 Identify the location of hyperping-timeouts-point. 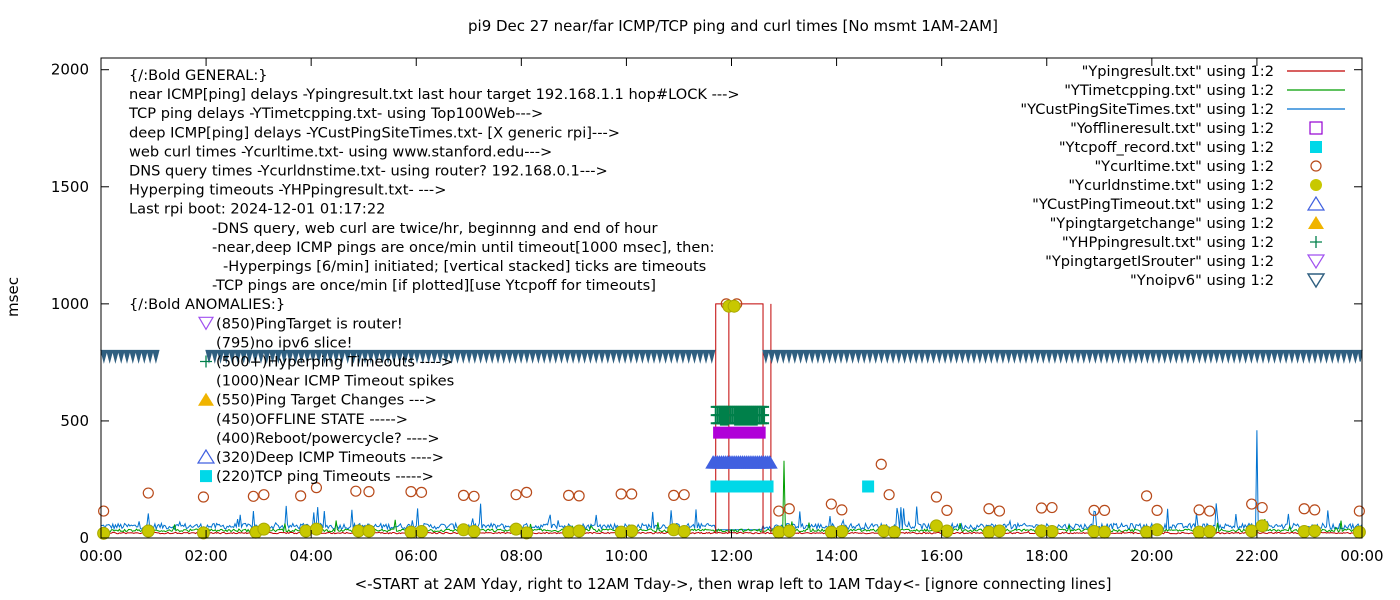
(764, 415).